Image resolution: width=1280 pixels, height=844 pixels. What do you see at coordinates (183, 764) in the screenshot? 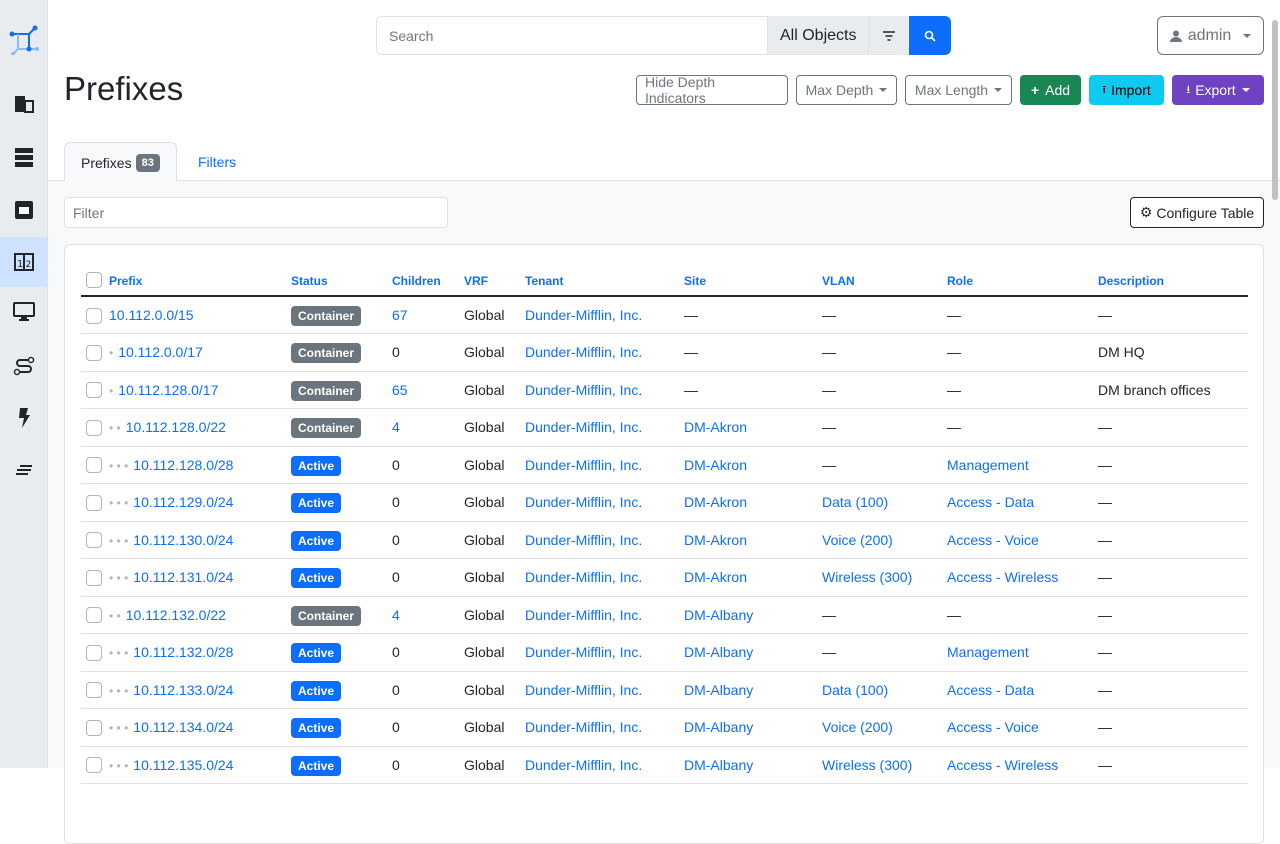
I see `prefix-link: 10.112.135.0/24` at bounding box center [183, 764].